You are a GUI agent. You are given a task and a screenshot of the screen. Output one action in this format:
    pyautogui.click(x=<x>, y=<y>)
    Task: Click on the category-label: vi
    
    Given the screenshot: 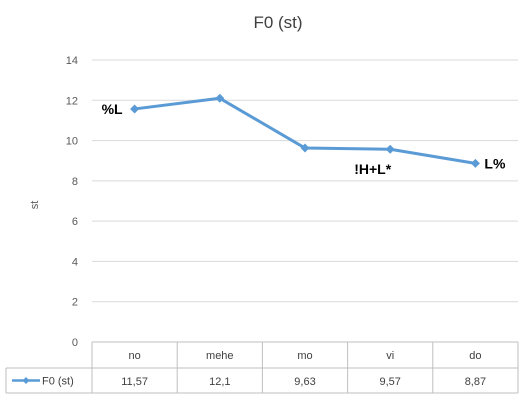 What is the action you would take?
    pyautogui.click(x=390, y=356)
    